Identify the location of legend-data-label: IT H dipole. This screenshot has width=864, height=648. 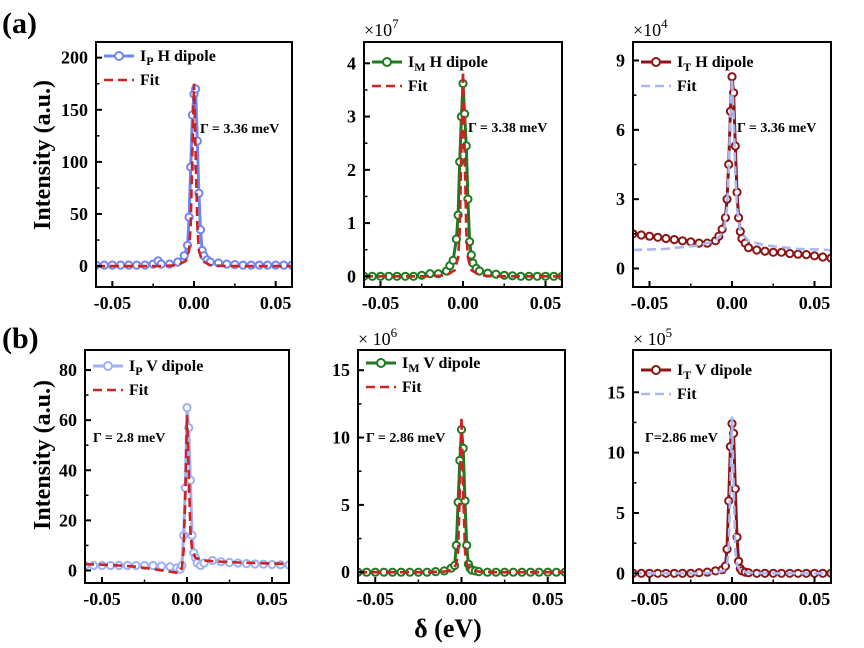
(715, 64).